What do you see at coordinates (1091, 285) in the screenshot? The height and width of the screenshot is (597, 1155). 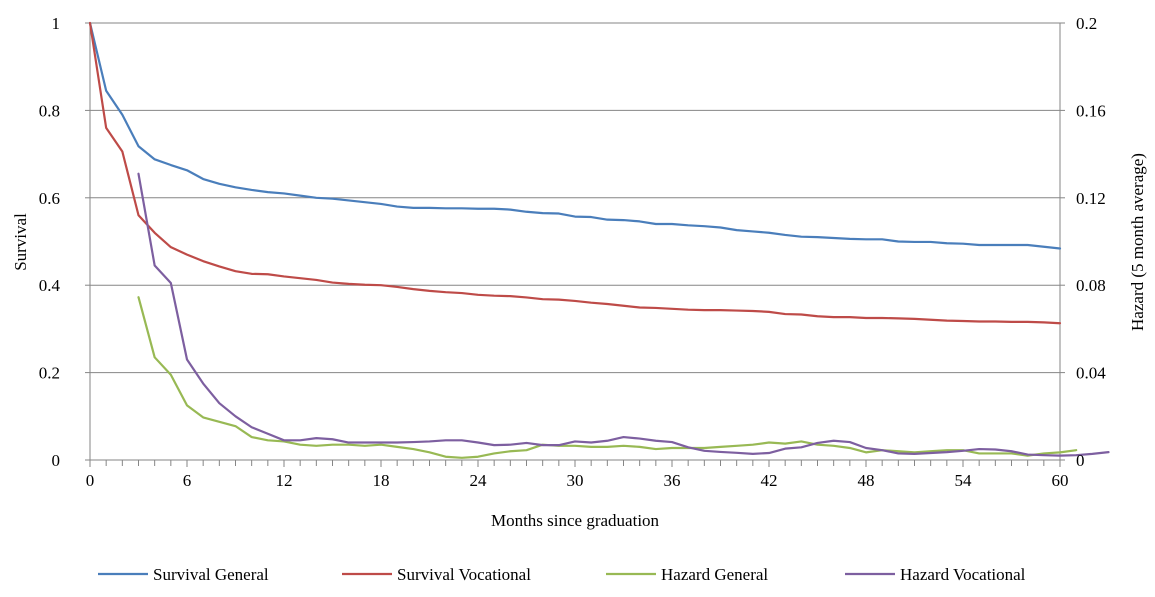 I see `y2-tick-label: 0.08` at bounding box center [1091, 285].